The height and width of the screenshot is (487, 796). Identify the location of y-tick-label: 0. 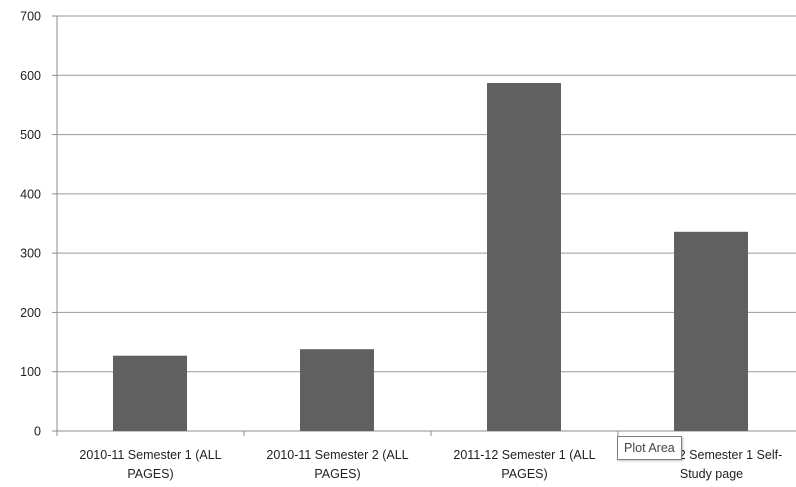
(37, 432).